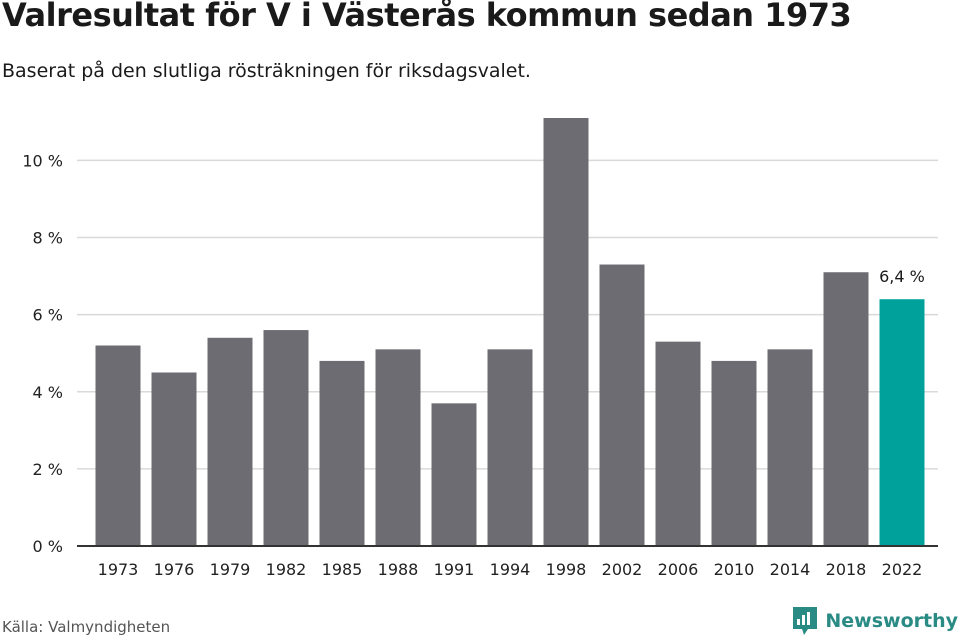  I want to click on x-tick-label: 1985, so click(342, 569).